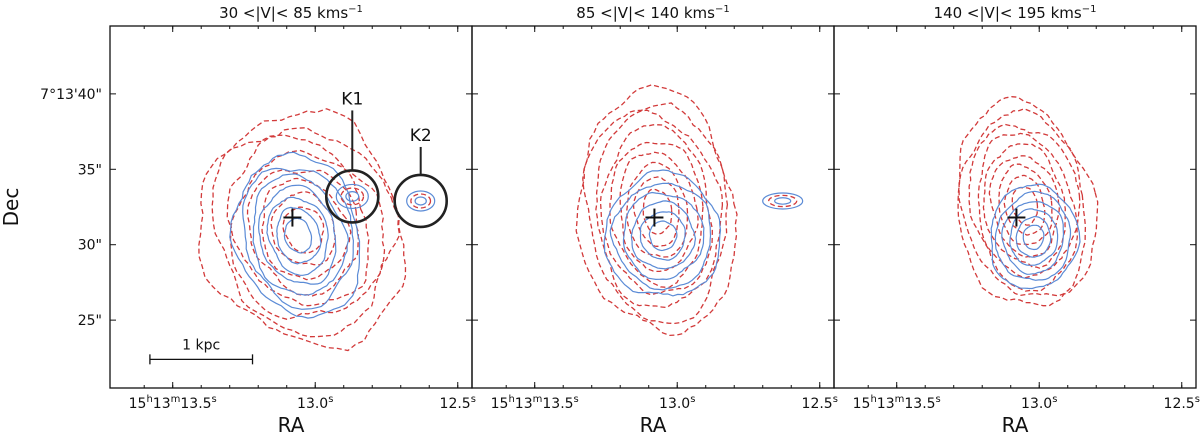 This screenshot has width=1200, height=440. I want to click on panel-title: 140 <|V|< 195 kms−1, so click(1015, 13).